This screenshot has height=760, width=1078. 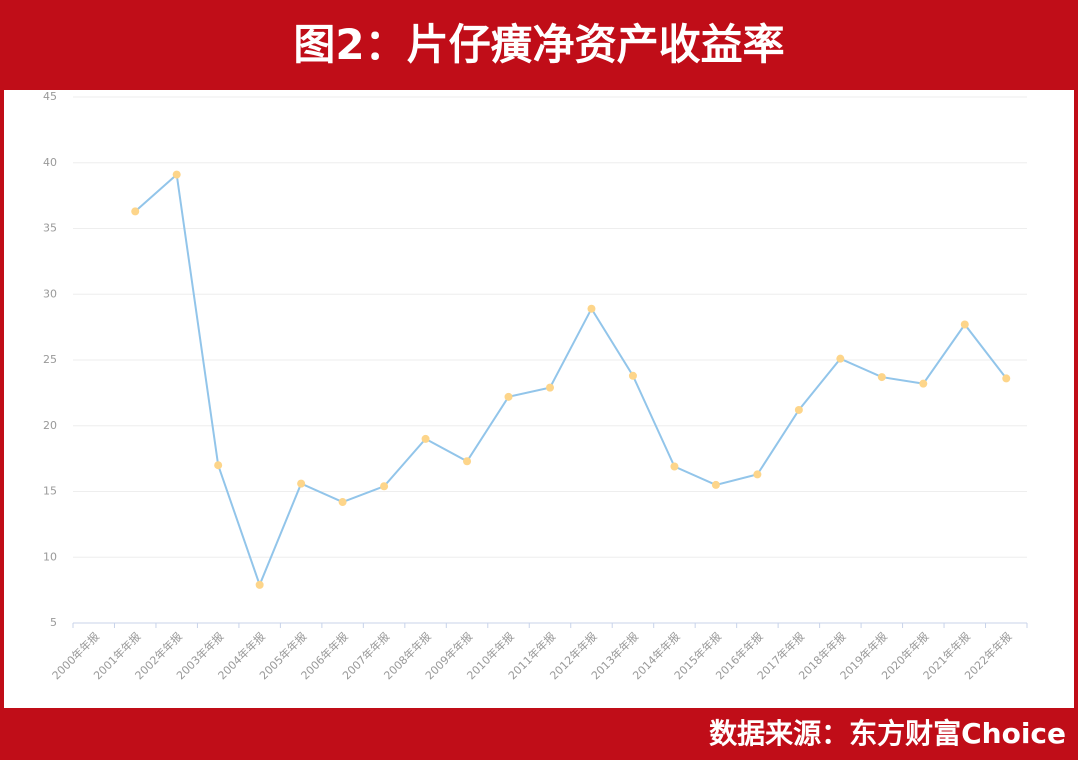 What do you see at coordinates (50, 359) in the screenshot?
I see `y-tick-label: 25` at bounding box center [50, 359].